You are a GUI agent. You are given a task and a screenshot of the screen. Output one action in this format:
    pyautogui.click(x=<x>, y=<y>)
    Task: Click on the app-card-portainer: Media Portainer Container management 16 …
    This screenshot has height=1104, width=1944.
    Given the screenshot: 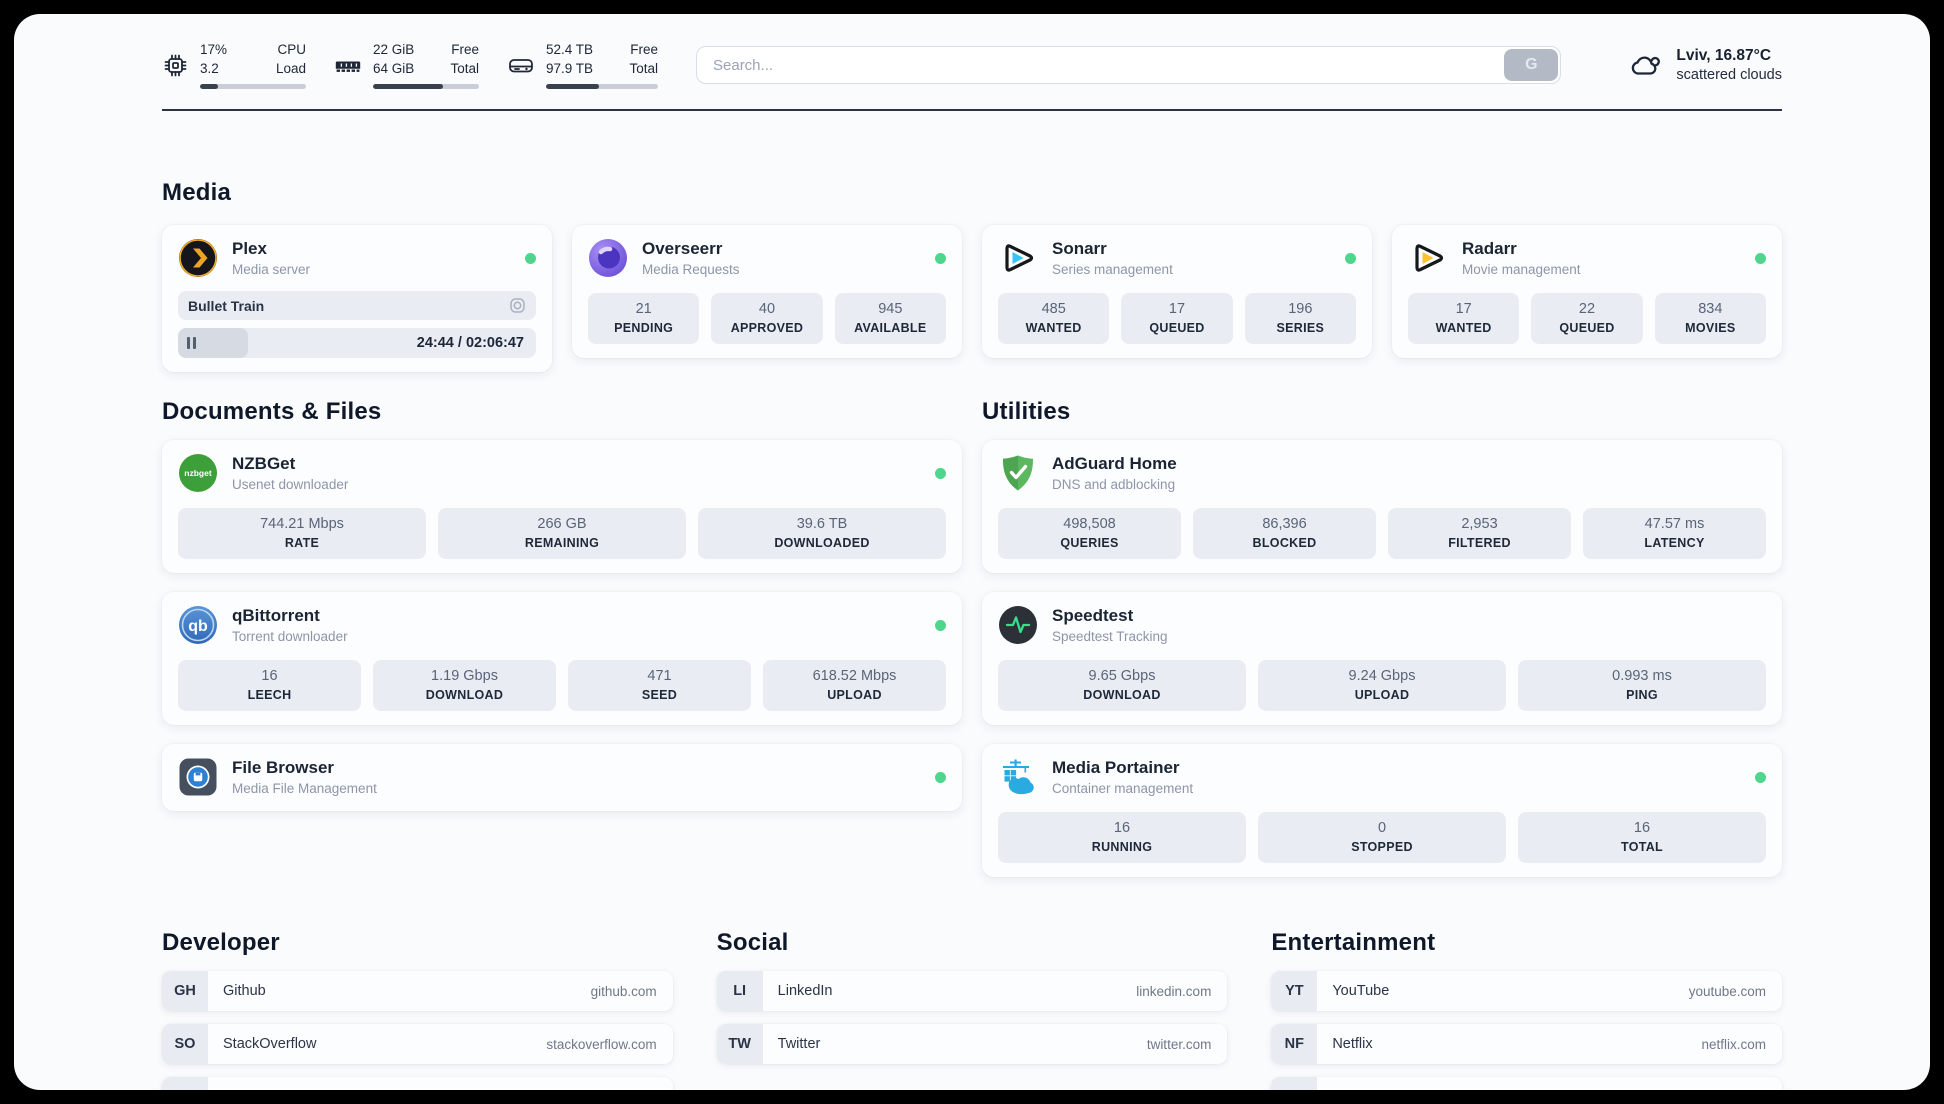 What is the action you would take?
    pyautogui.click(x=1382, y=810)
    